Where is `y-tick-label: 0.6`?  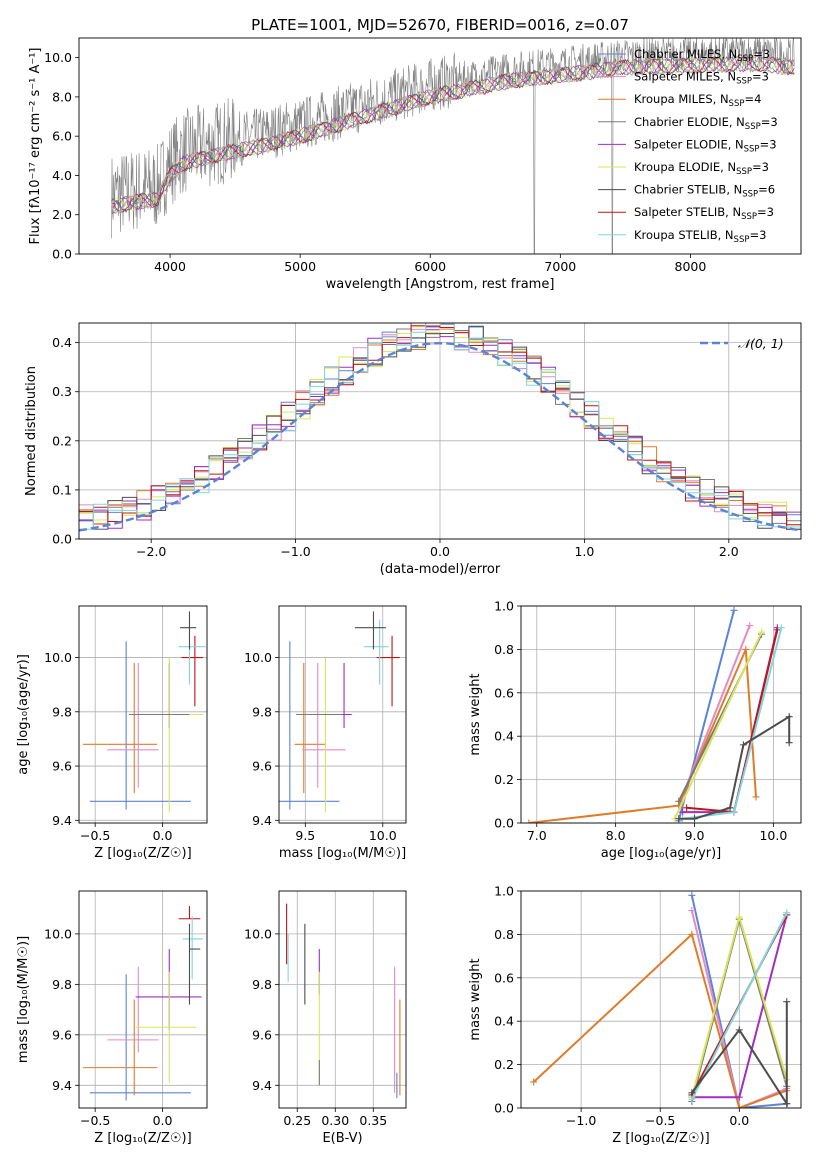 y-tick-label: 0.6 is located at coordinates (504, 692).